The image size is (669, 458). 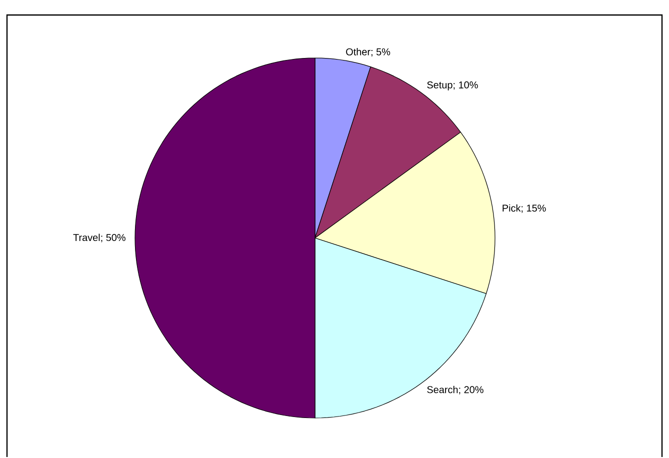 I want to click on slice-label: Pick, so click(x=511, y=208).